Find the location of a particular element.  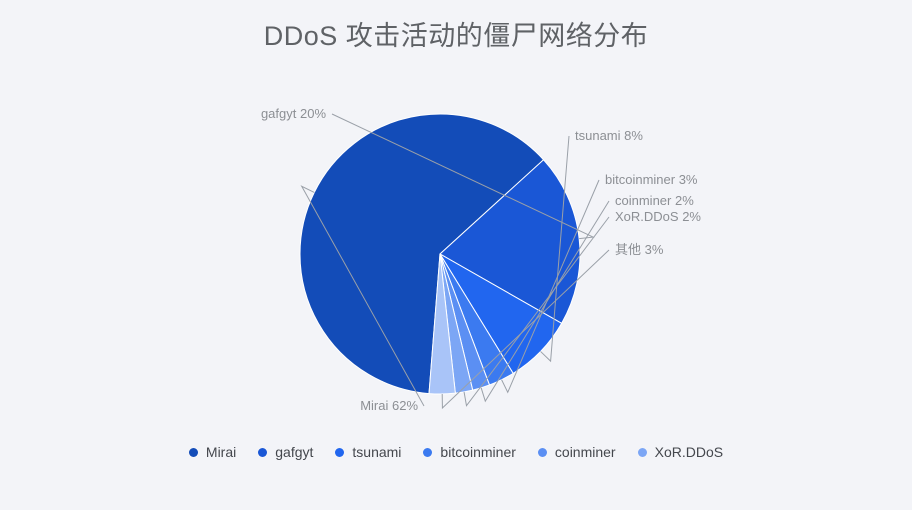

legend-item: gafgyt is located at coordinates (285, 452).